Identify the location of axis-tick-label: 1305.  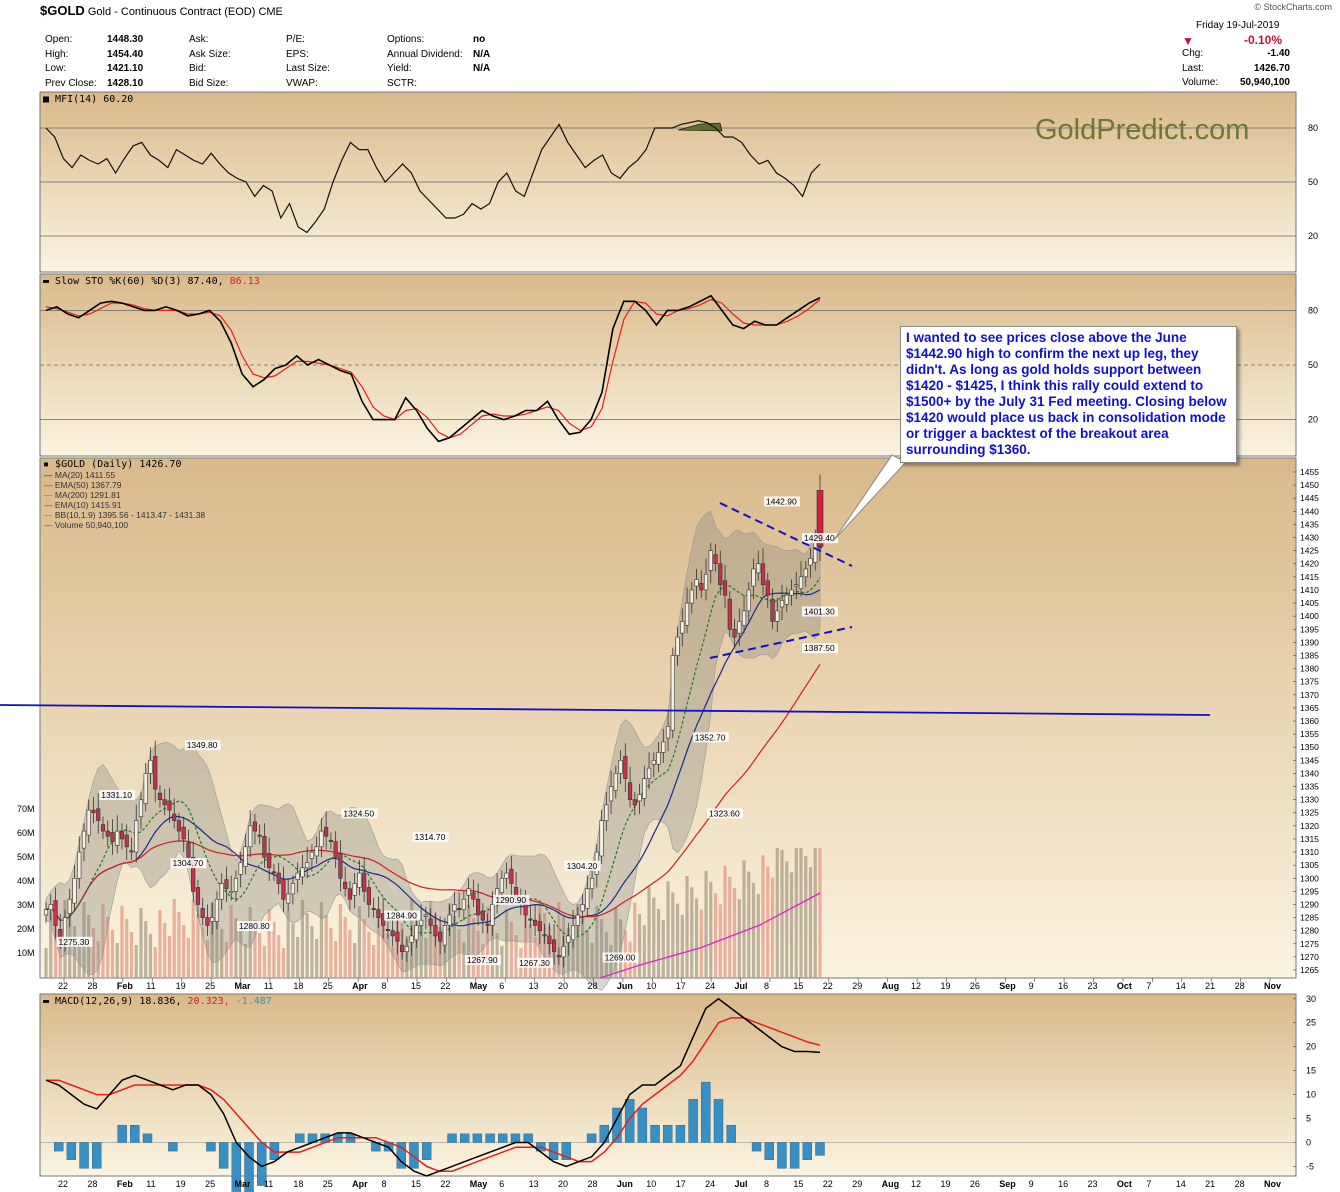
(1309, 865).